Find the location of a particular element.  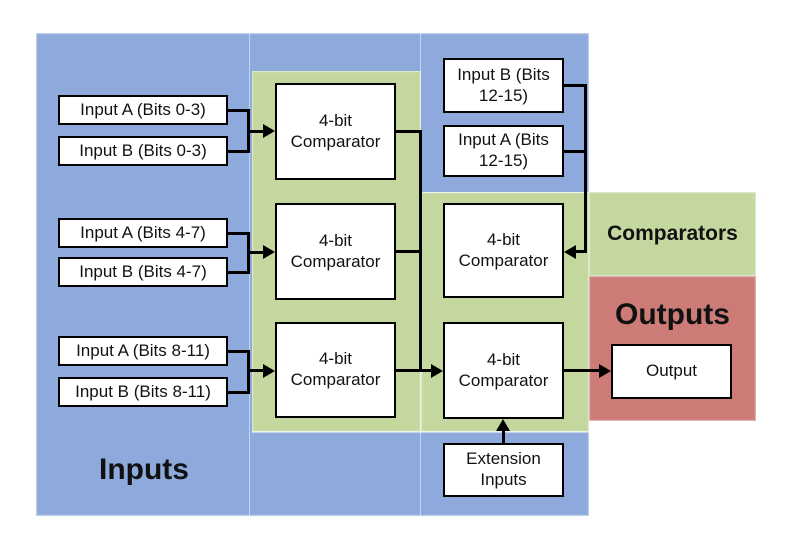

comparators-label-area is located at coordinates (672, 234).